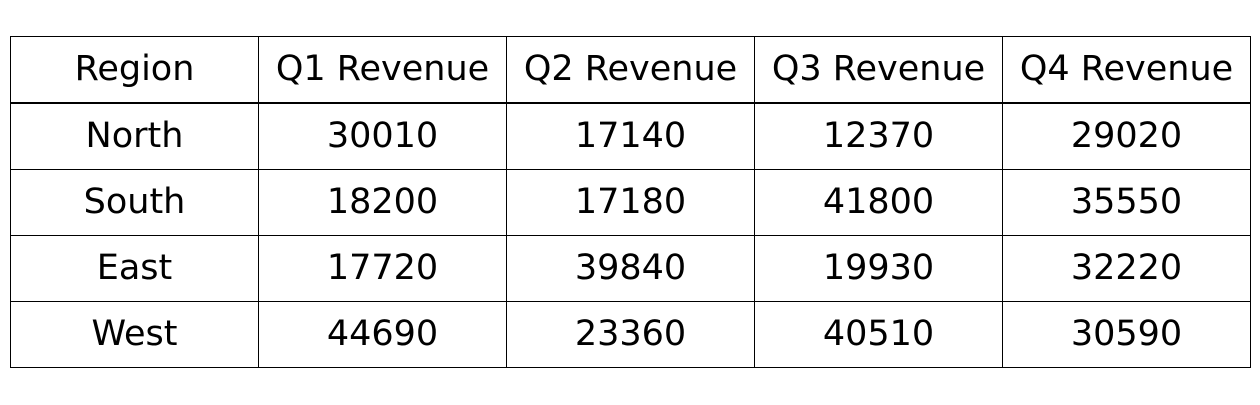 This screenshot has height=405, width=1260. I want to click on cell-q2-revenue: 23360, so click(630, 334).